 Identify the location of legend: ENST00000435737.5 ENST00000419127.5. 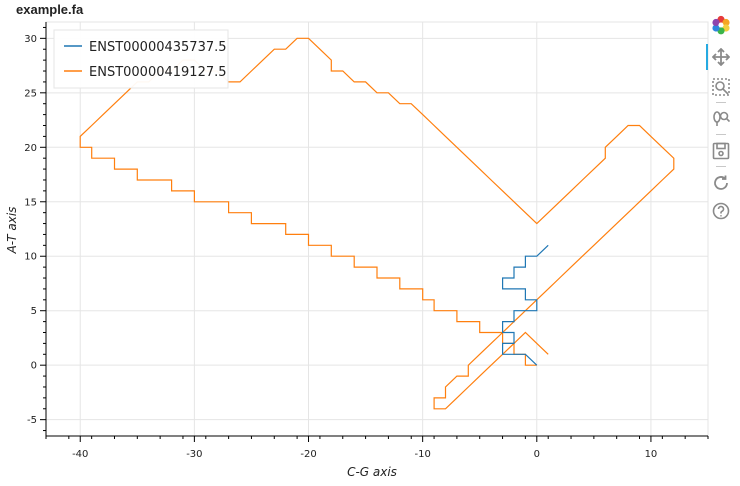
(141, 59).